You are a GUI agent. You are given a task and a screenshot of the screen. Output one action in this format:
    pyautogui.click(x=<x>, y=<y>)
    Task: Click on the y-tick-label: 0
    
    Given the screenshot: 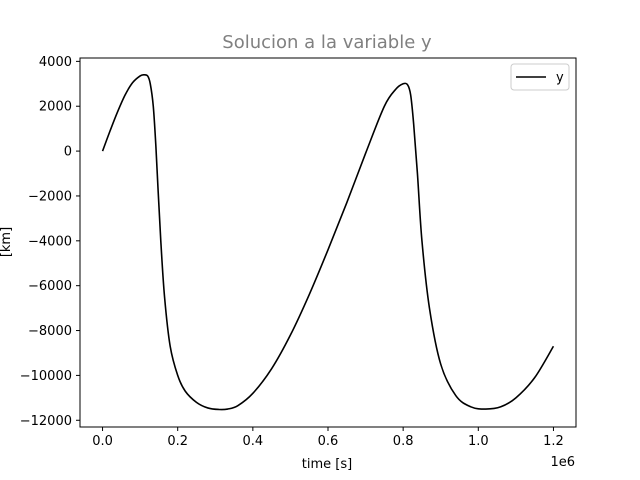 What is the action you would take?
    pyautogui.click(x=68, y=152)
    